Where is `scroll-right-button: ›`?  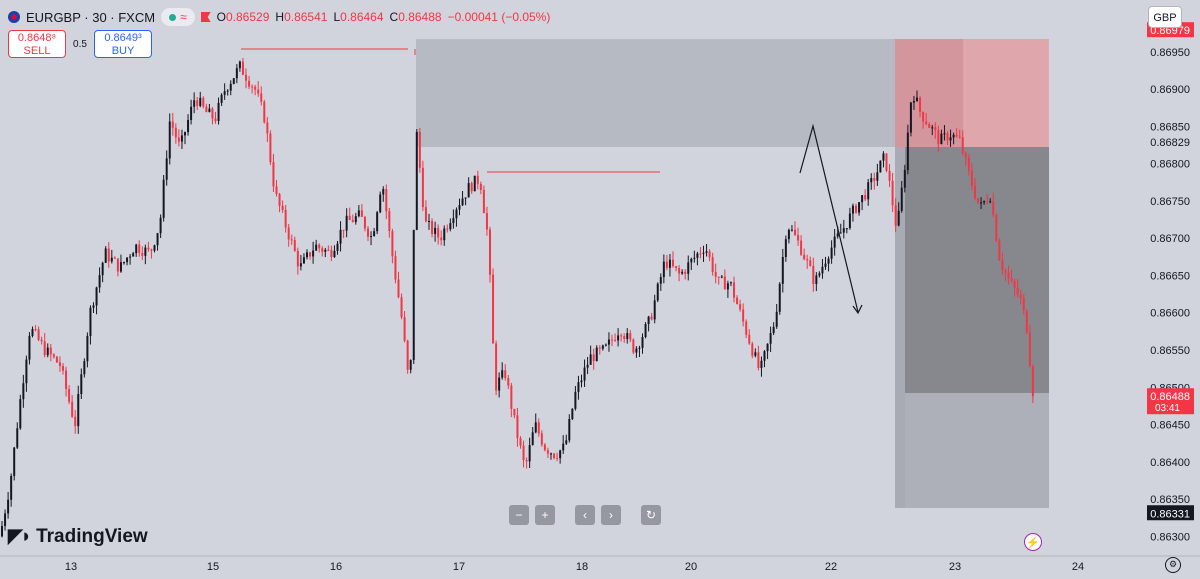
scroll-right-button: › is located at coordinates (611, 515).